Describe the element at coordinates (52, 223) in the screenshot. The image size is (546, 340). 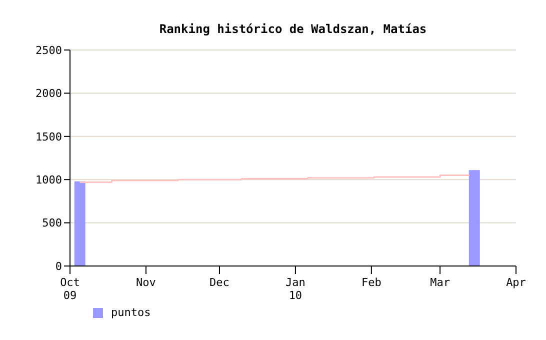
I see `y-tick-label: 500` at that location.